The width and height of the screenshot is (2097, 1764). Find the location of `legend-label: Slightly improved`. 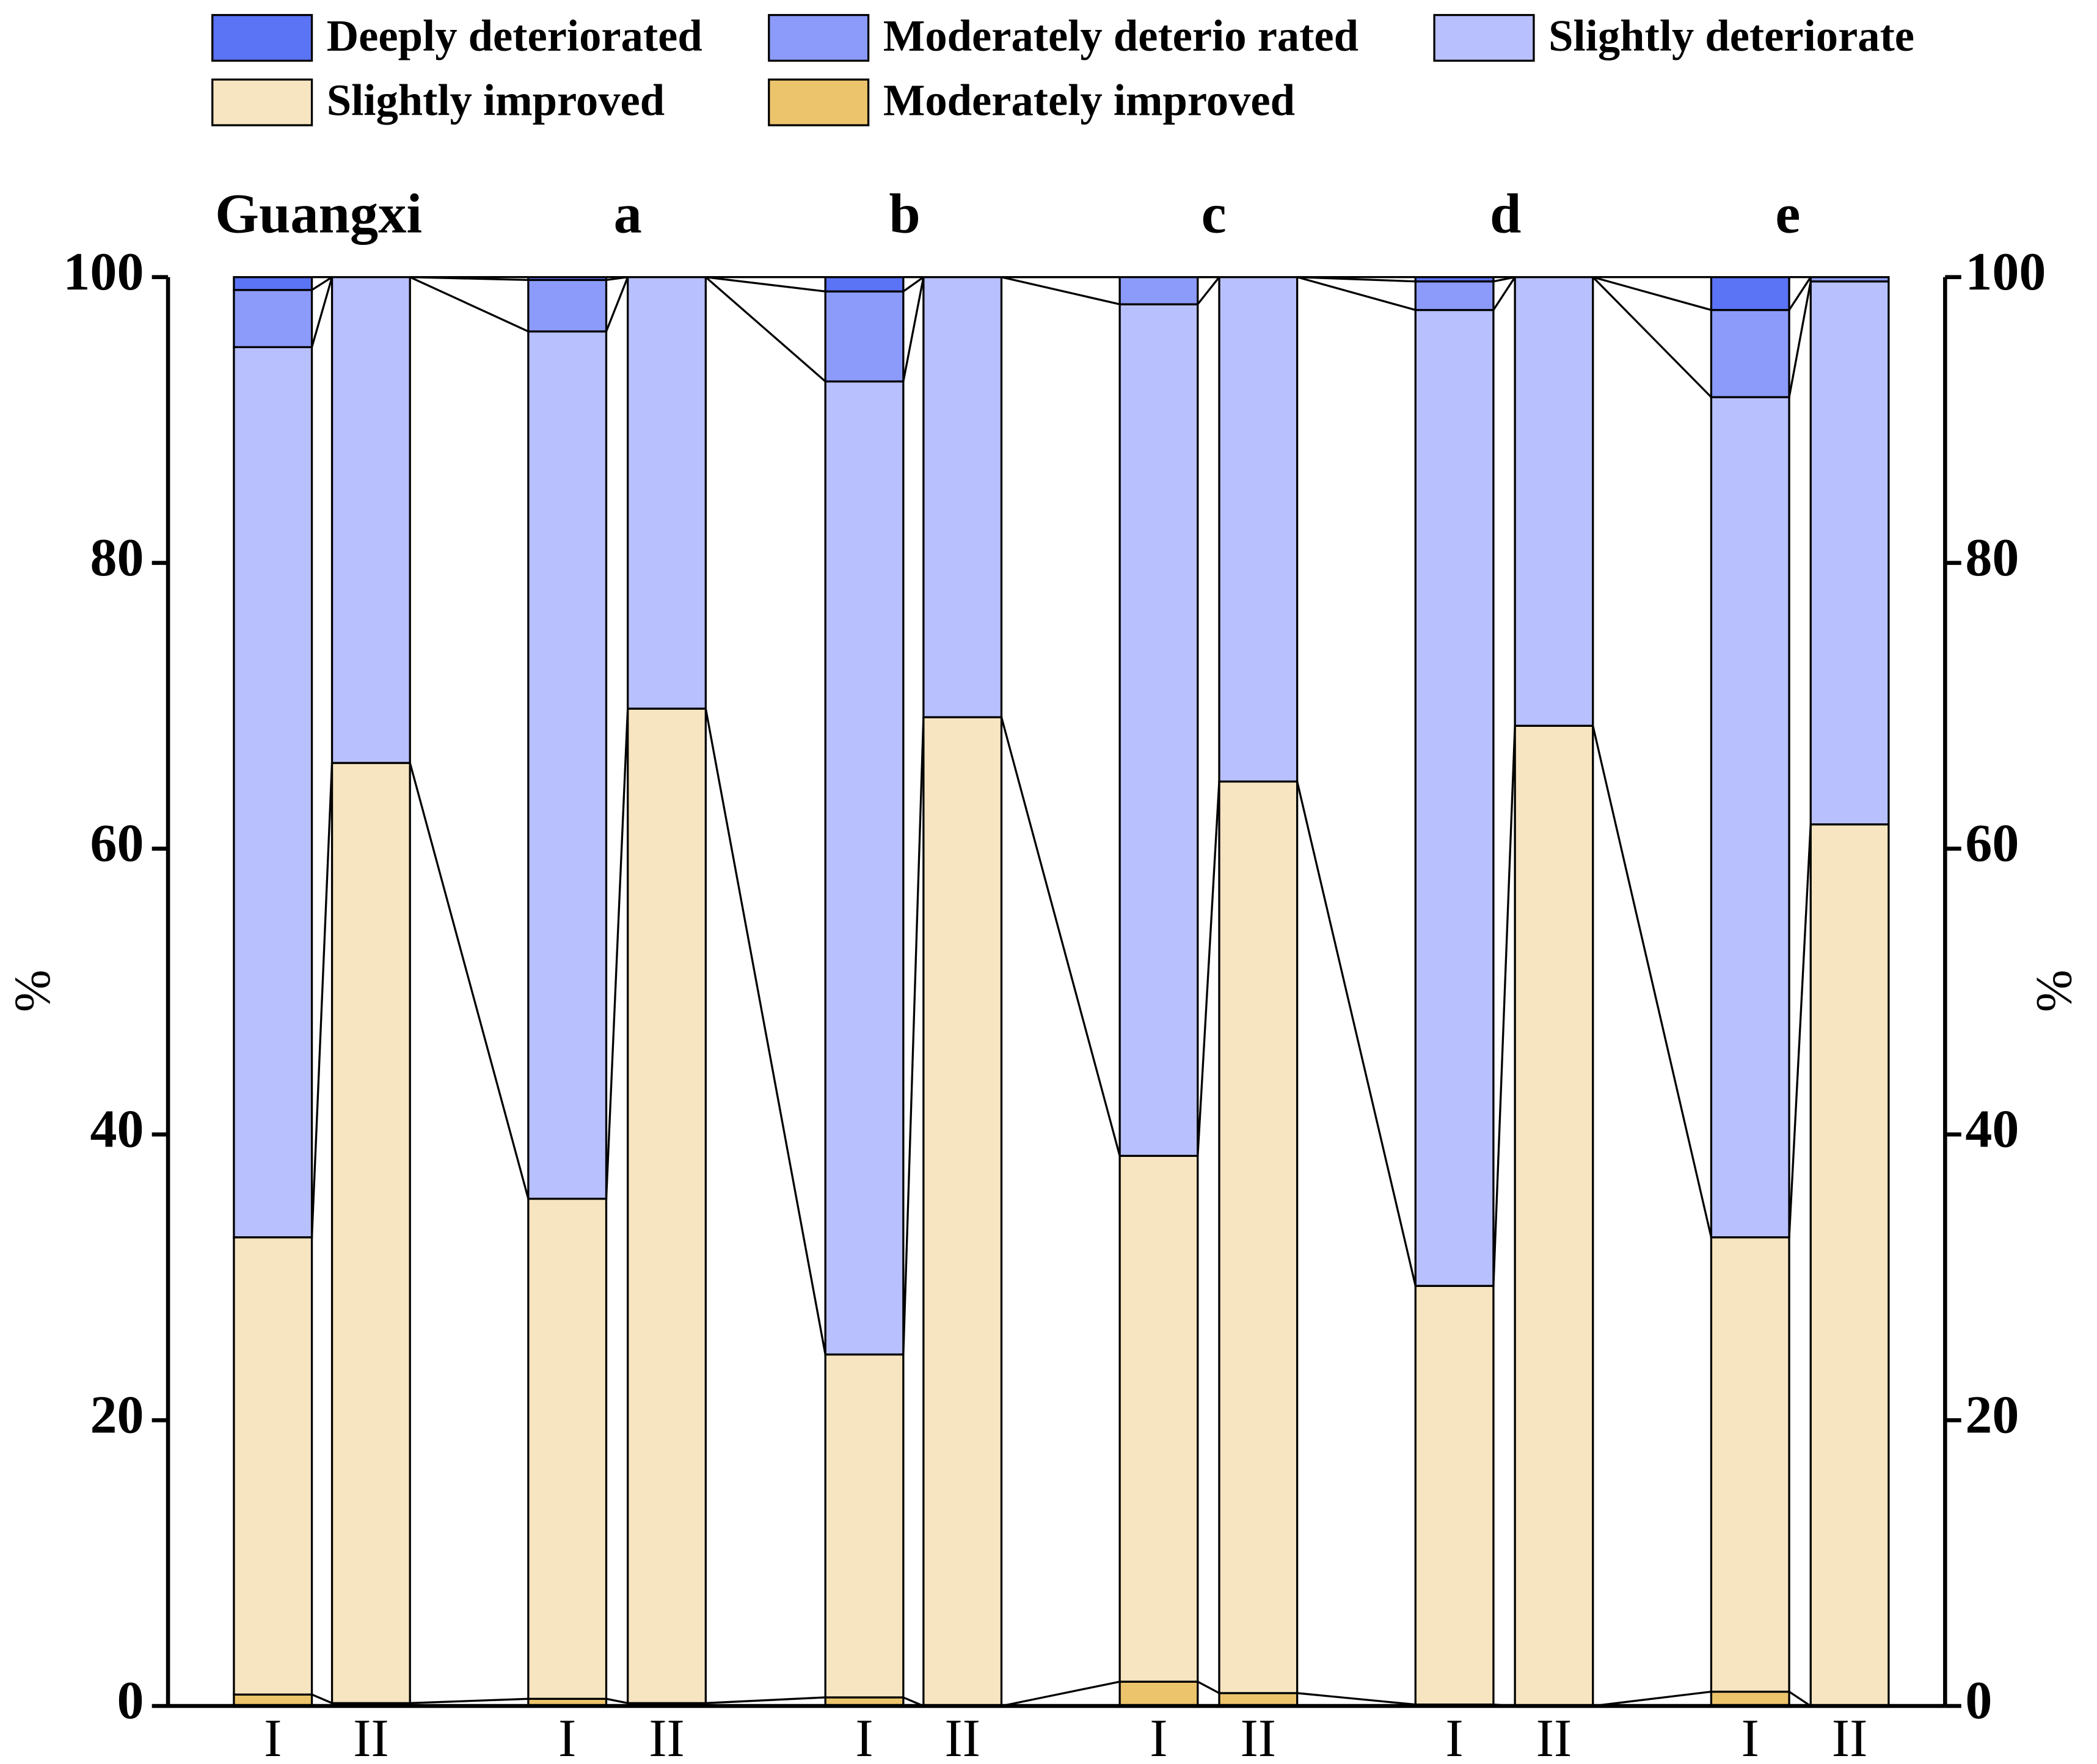

legend-label: Slightly improved is located at coordinates (496, 100).